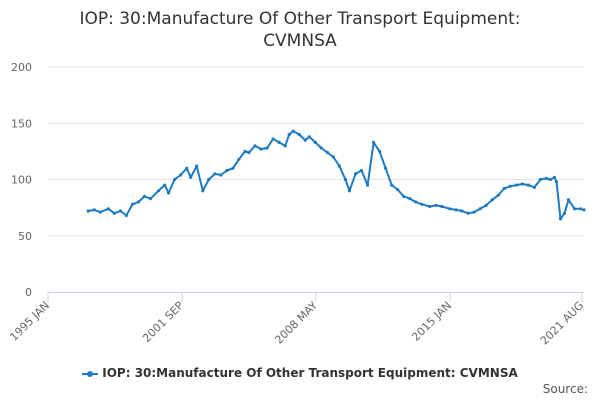  Describe the element at coordinates (25, 236) in the screenshot. I see `y-tick-label-50: 50` at that location.